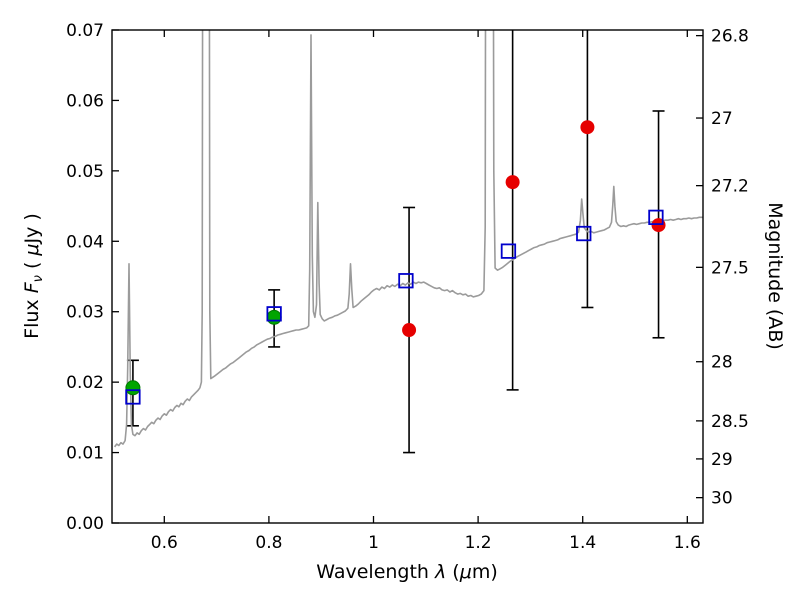 The width and height of the screenshot is (800, 600). Describe the element at coordinates (32, 316) in the screenshot. I see `flux-label-text: Flux` at that location.